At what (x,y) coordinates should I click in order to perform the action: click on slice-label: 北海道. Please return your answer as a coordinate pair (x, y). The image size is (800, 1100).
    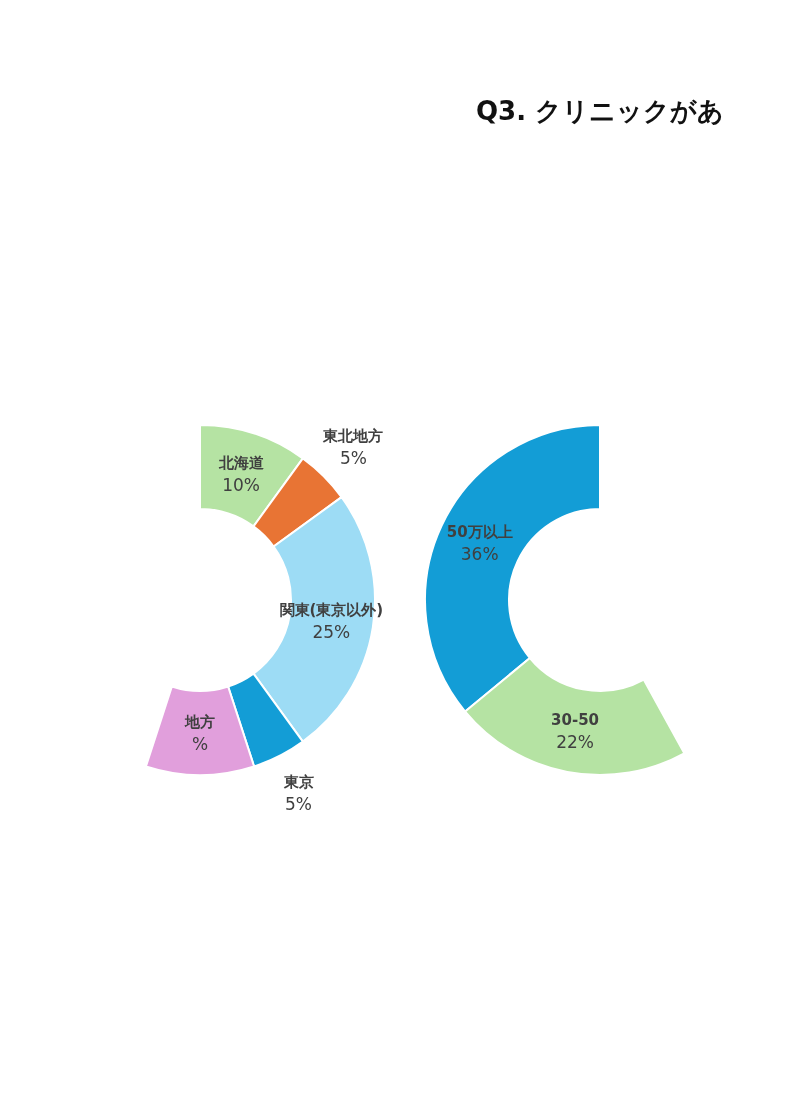
    Looking at the image, I should click on (241, 462).